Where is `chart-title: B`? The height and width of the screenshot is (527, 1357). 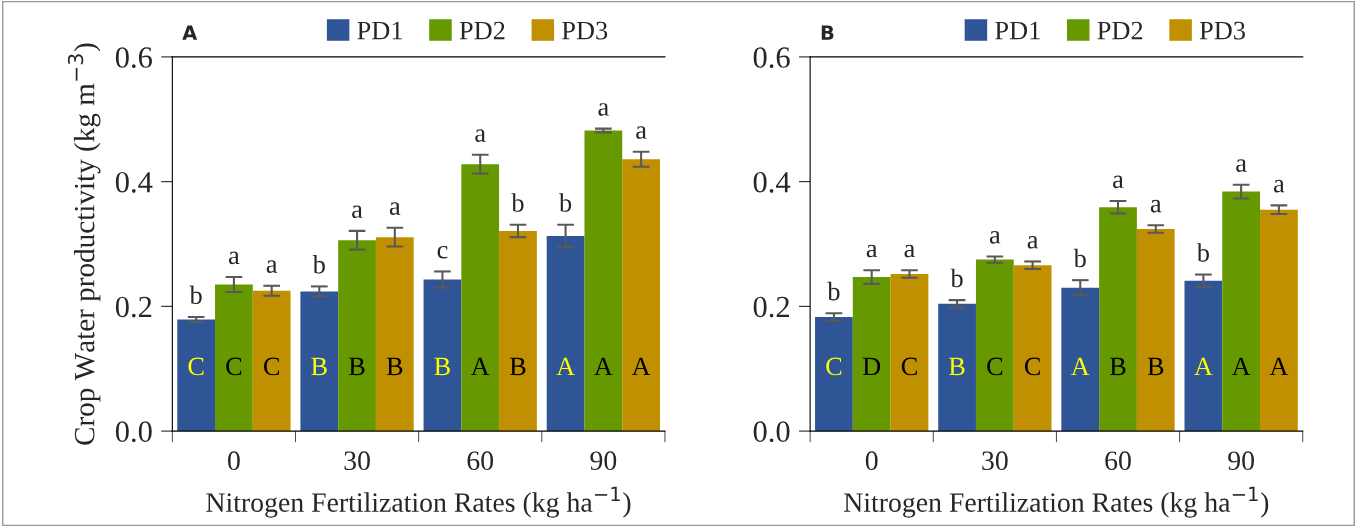 chart-title: B is located at coordinates (827, 32).